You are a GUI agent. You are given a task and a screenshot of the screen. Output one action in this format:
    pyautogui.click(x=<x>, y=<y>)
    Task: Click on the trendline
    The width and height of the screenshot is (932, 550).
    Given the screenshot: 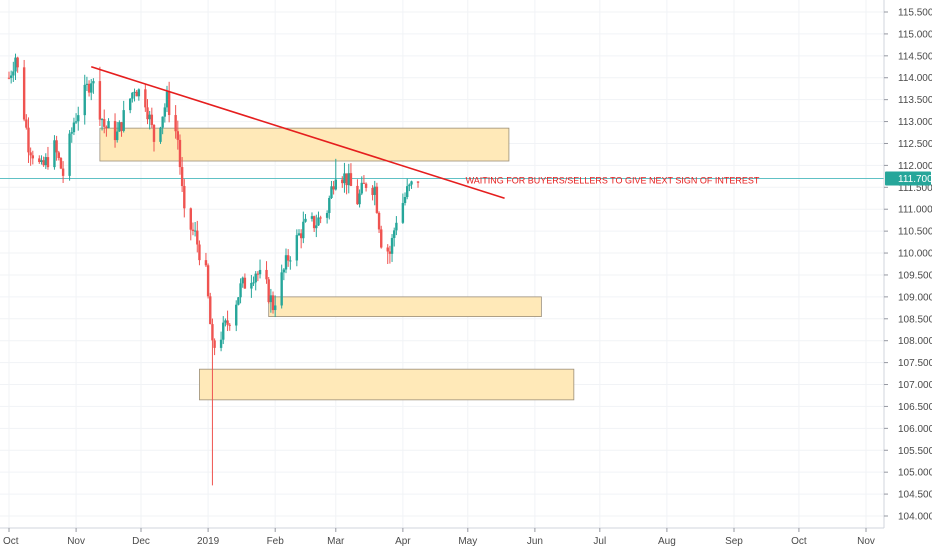 What is the action you would take?
    pyautogui.click(x=297, y=133)
    